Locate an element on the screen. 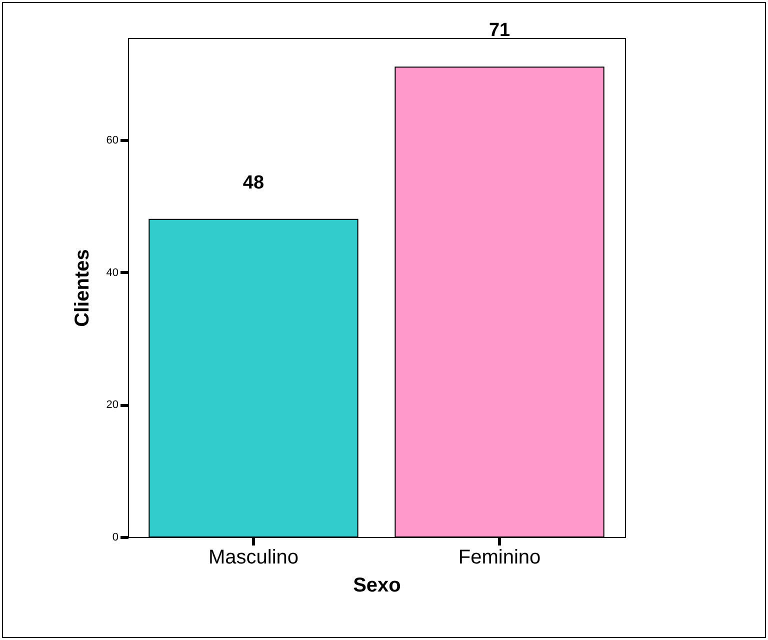  data-label: 71 is located at coordinates (499, 31).